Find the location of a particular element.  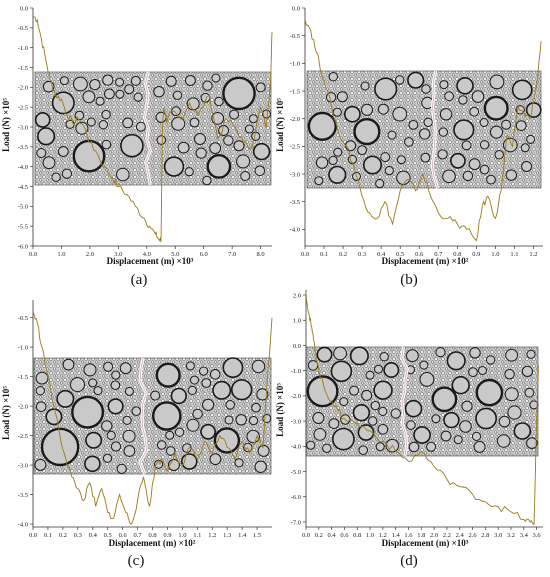

x-tick-label: 0.7 is located at coordinates (438, 254).